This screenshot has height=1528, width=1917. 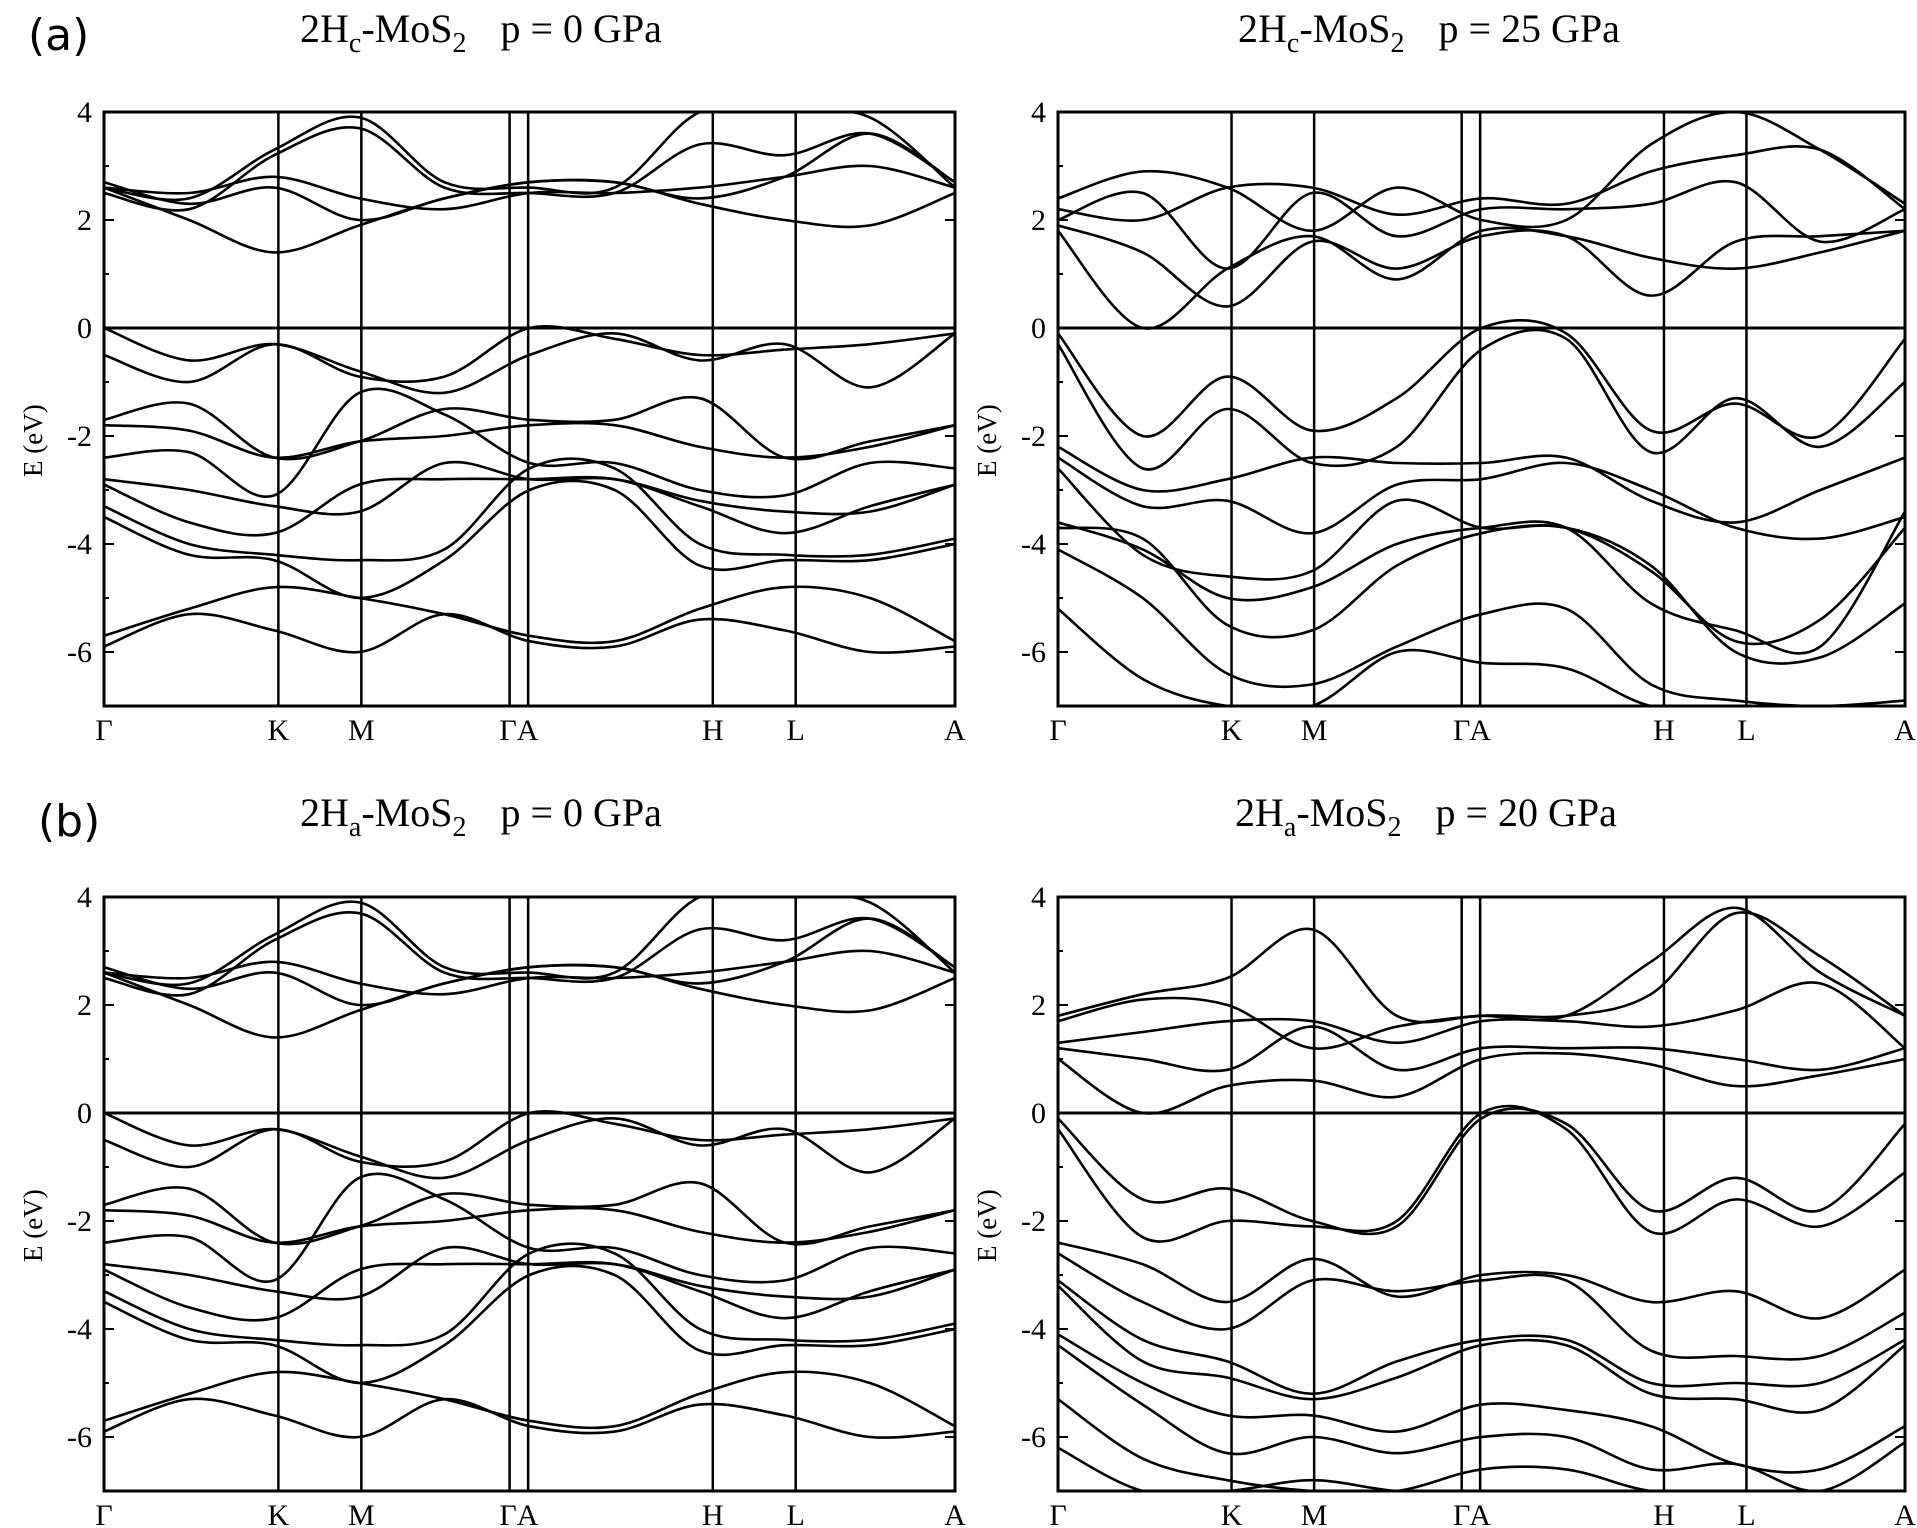 I want to click on panel-title: 2Hc-MoS2 p = 0 GPa, so click(x=481, y=32).